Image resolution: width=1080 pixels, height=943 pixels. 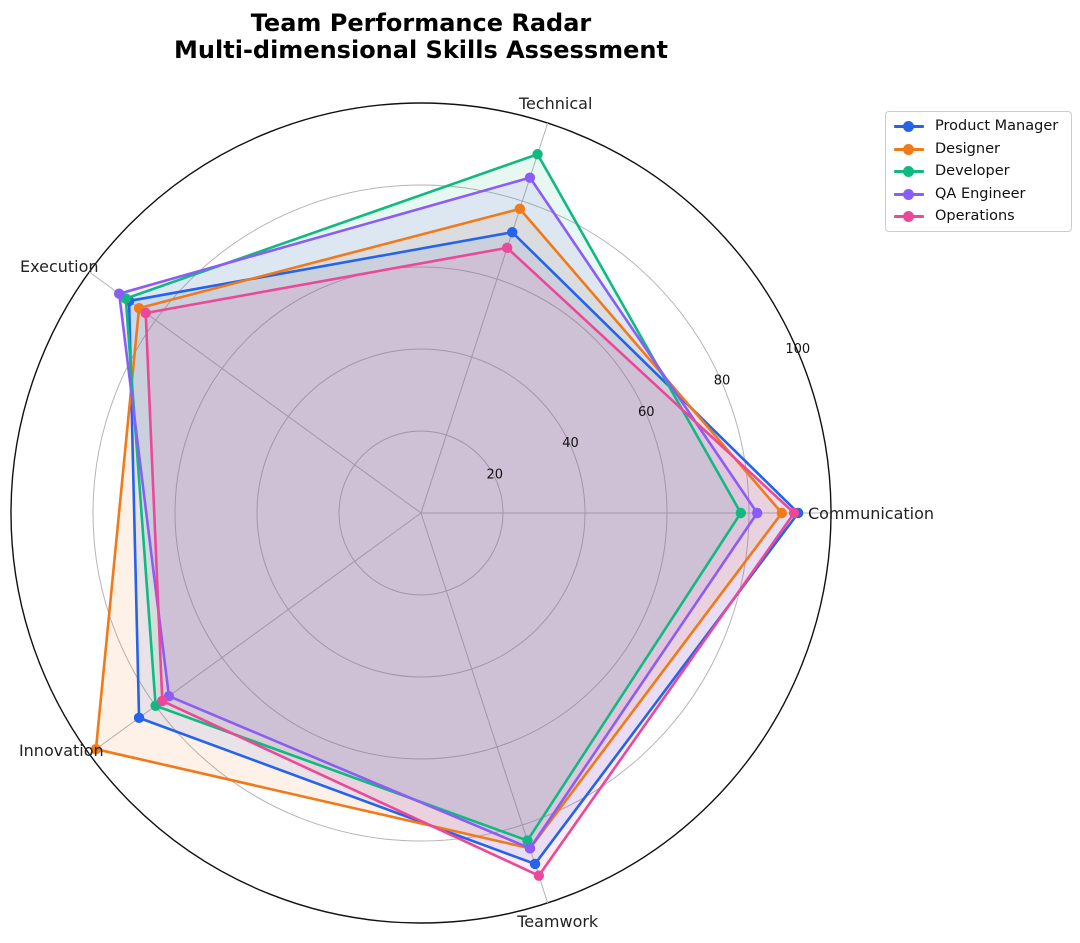 I want to click on legend-label: Product Manager, so click(x=997, y=126).